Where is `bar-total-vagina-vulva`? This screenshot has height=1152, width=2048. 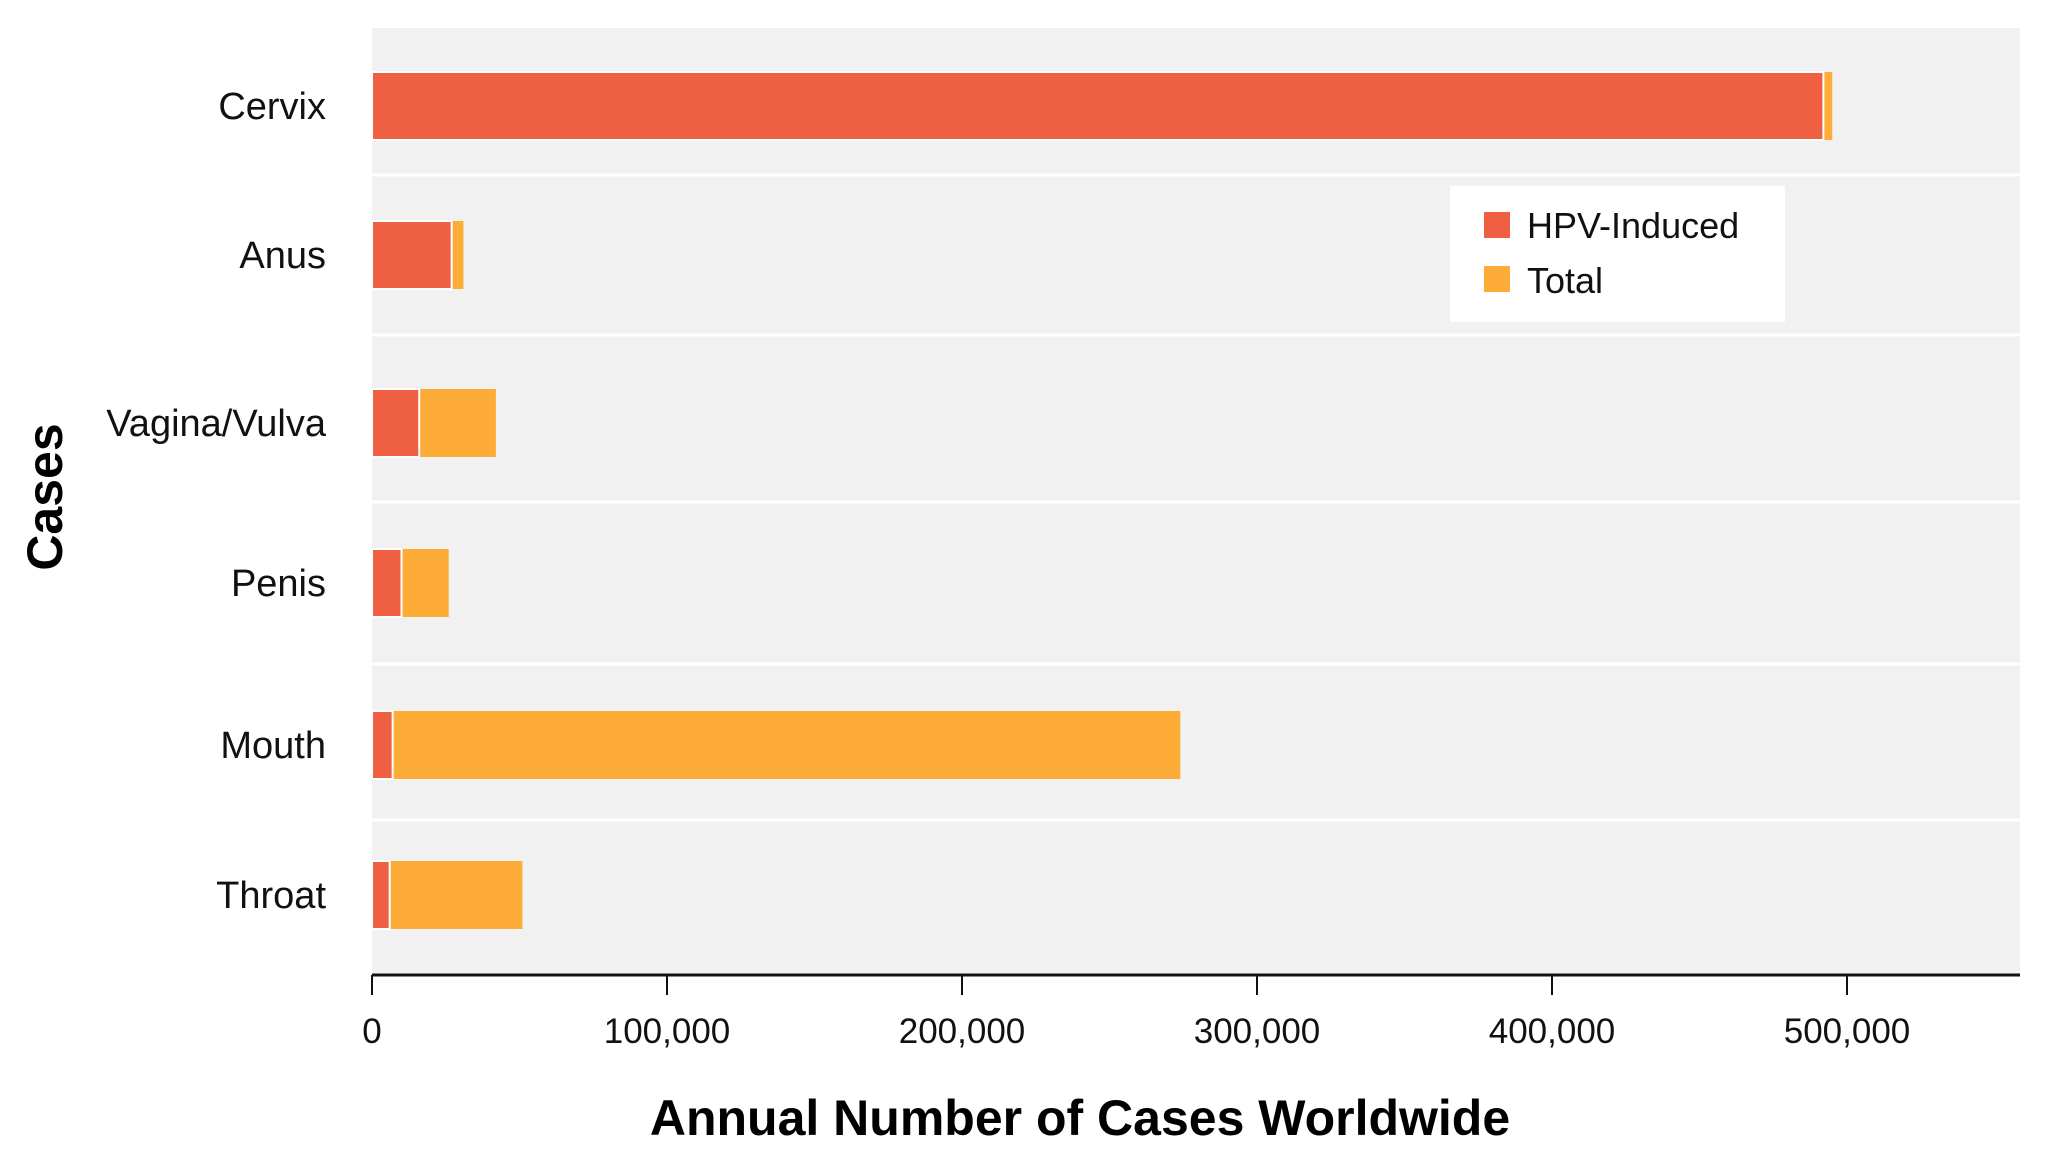 bar-total-vagina-vulva is located at coordinates (457, 423).